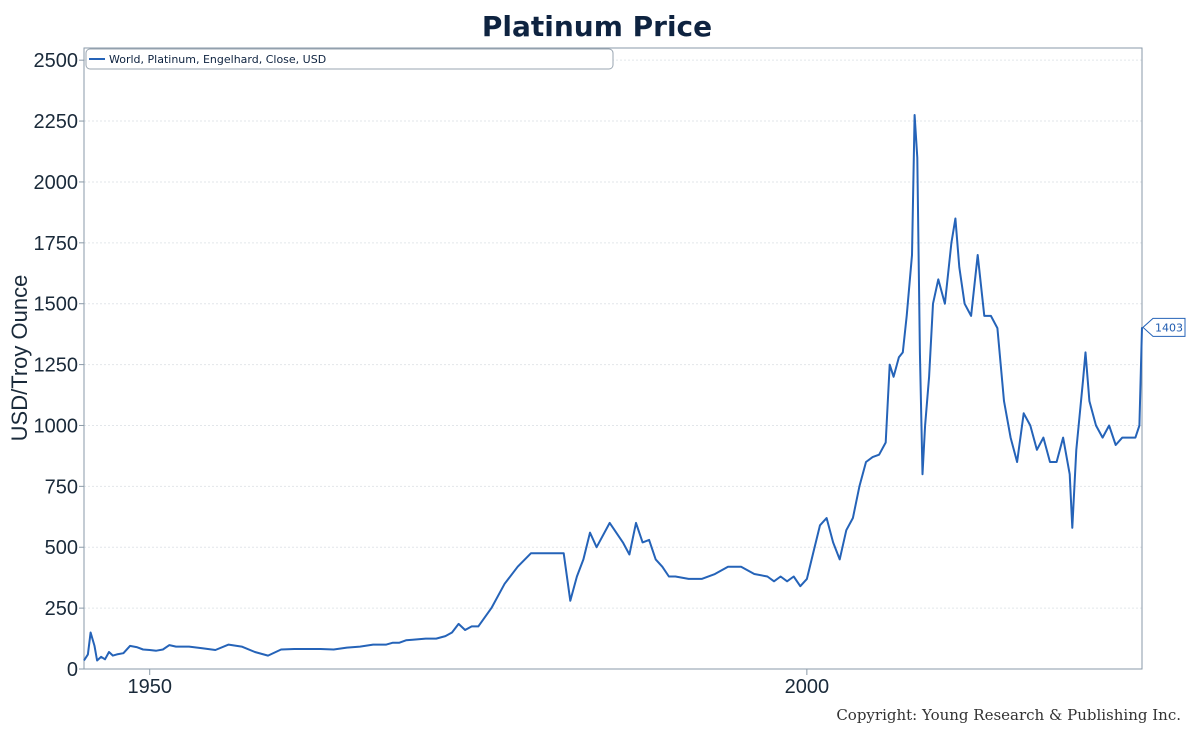 The height and width of the screenshot is (733, 1193). What do you see at coordinates (597, 26) in the screenshot?
I see `chart-title: Platinum Price` at bounding box center [597, 26].